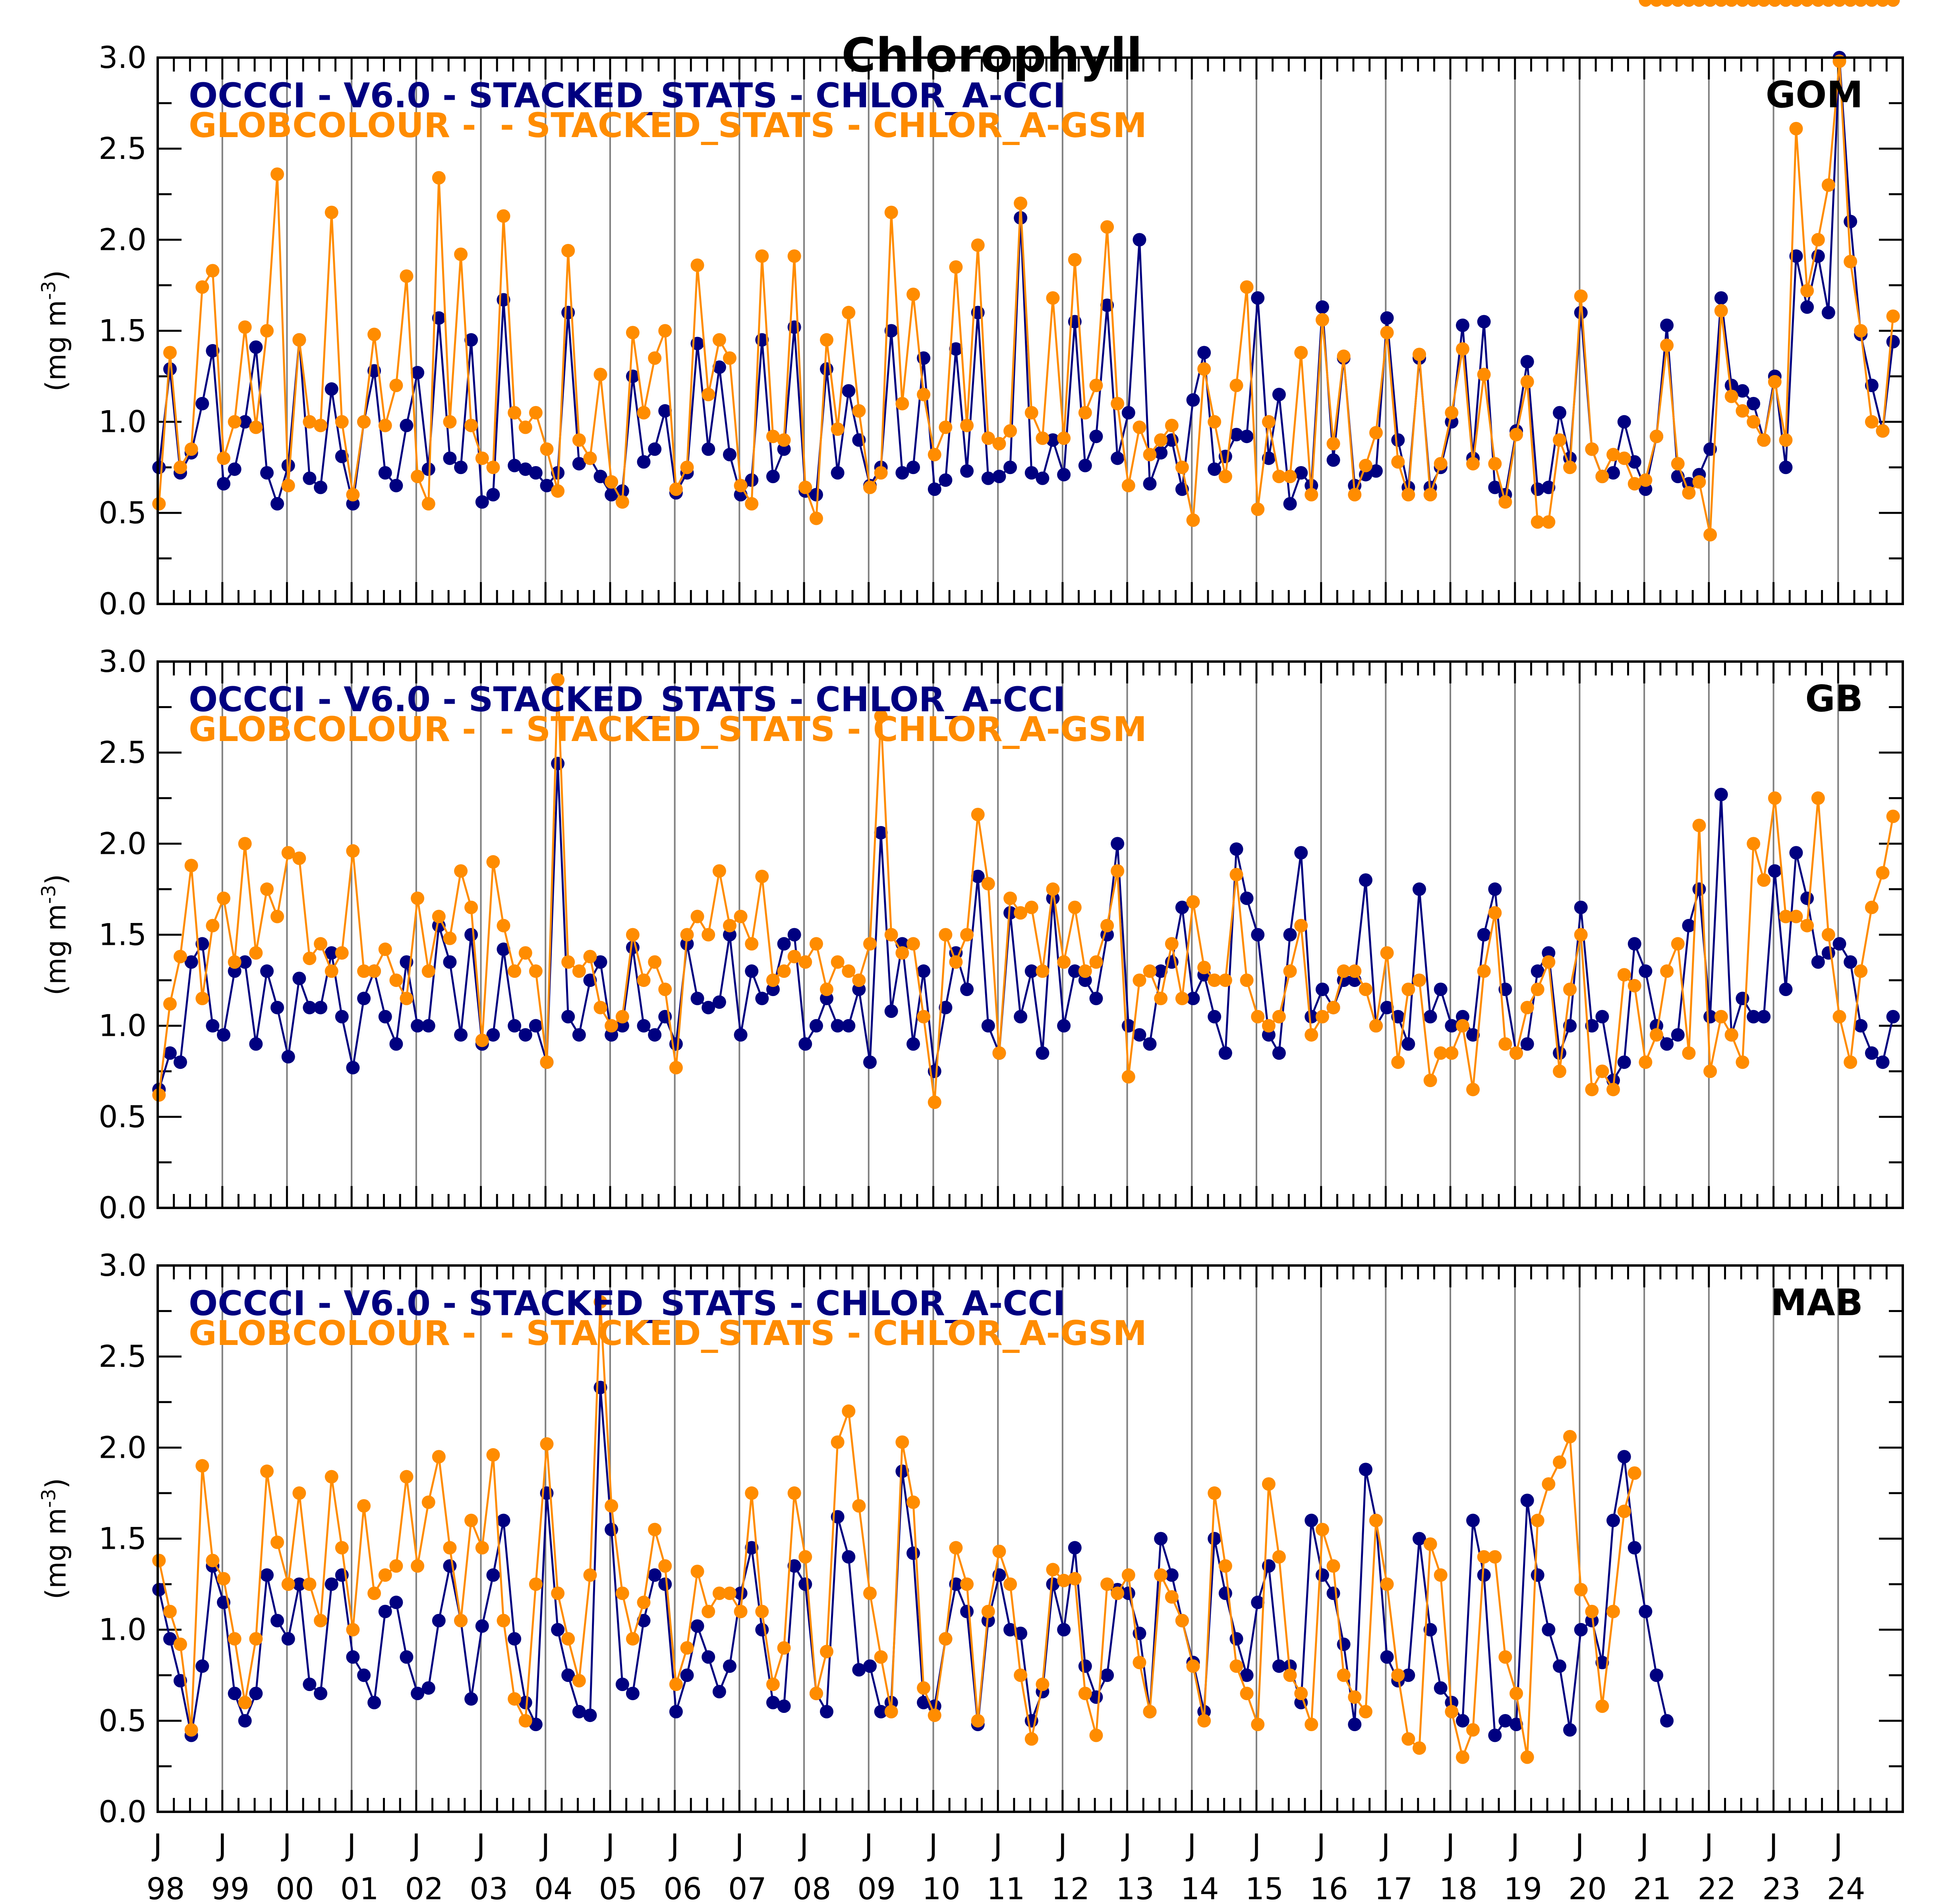  What do you see at coordinates (992, 55) in the screenshot?
I see `chart-title: Chlorophyll` at bounding box center [992, 55].